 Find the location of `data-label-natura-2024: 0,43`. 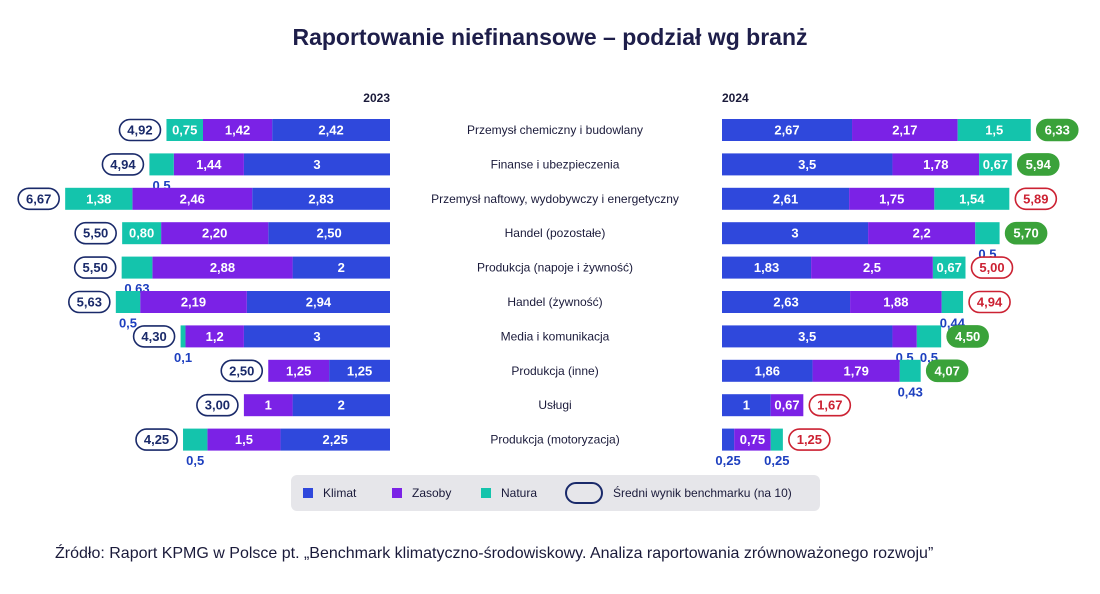

data-label-natura-2024: 0,43 is located at coordinates (910, 391).